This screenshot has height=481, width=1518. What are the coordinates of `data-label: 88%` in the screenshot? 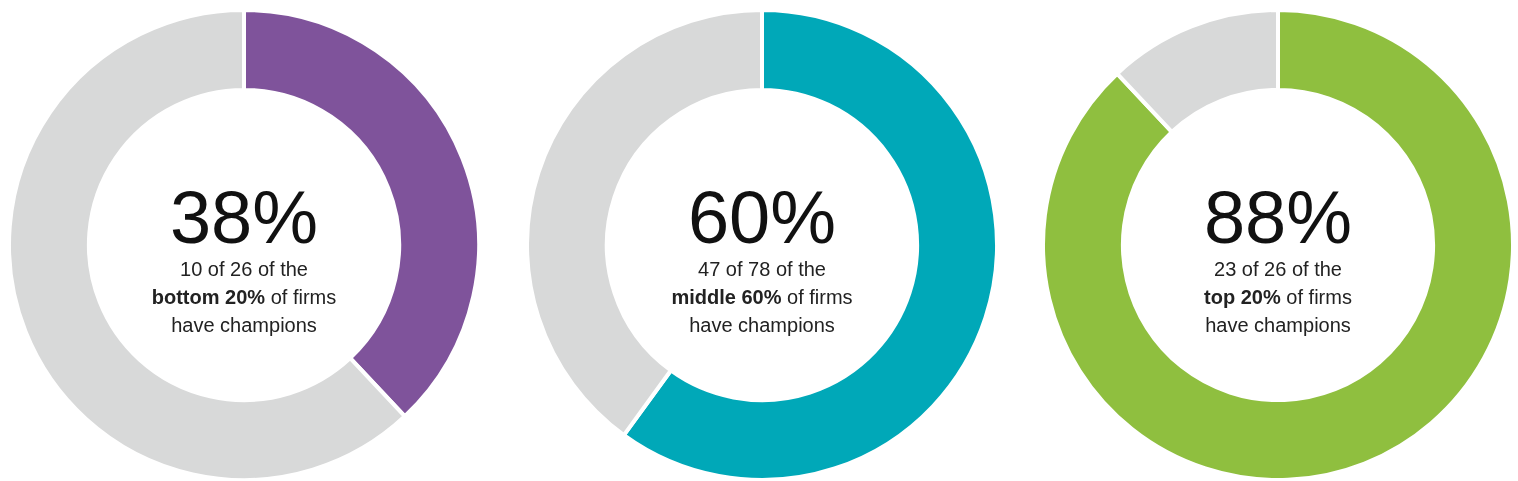 It's located at (1278, 217).